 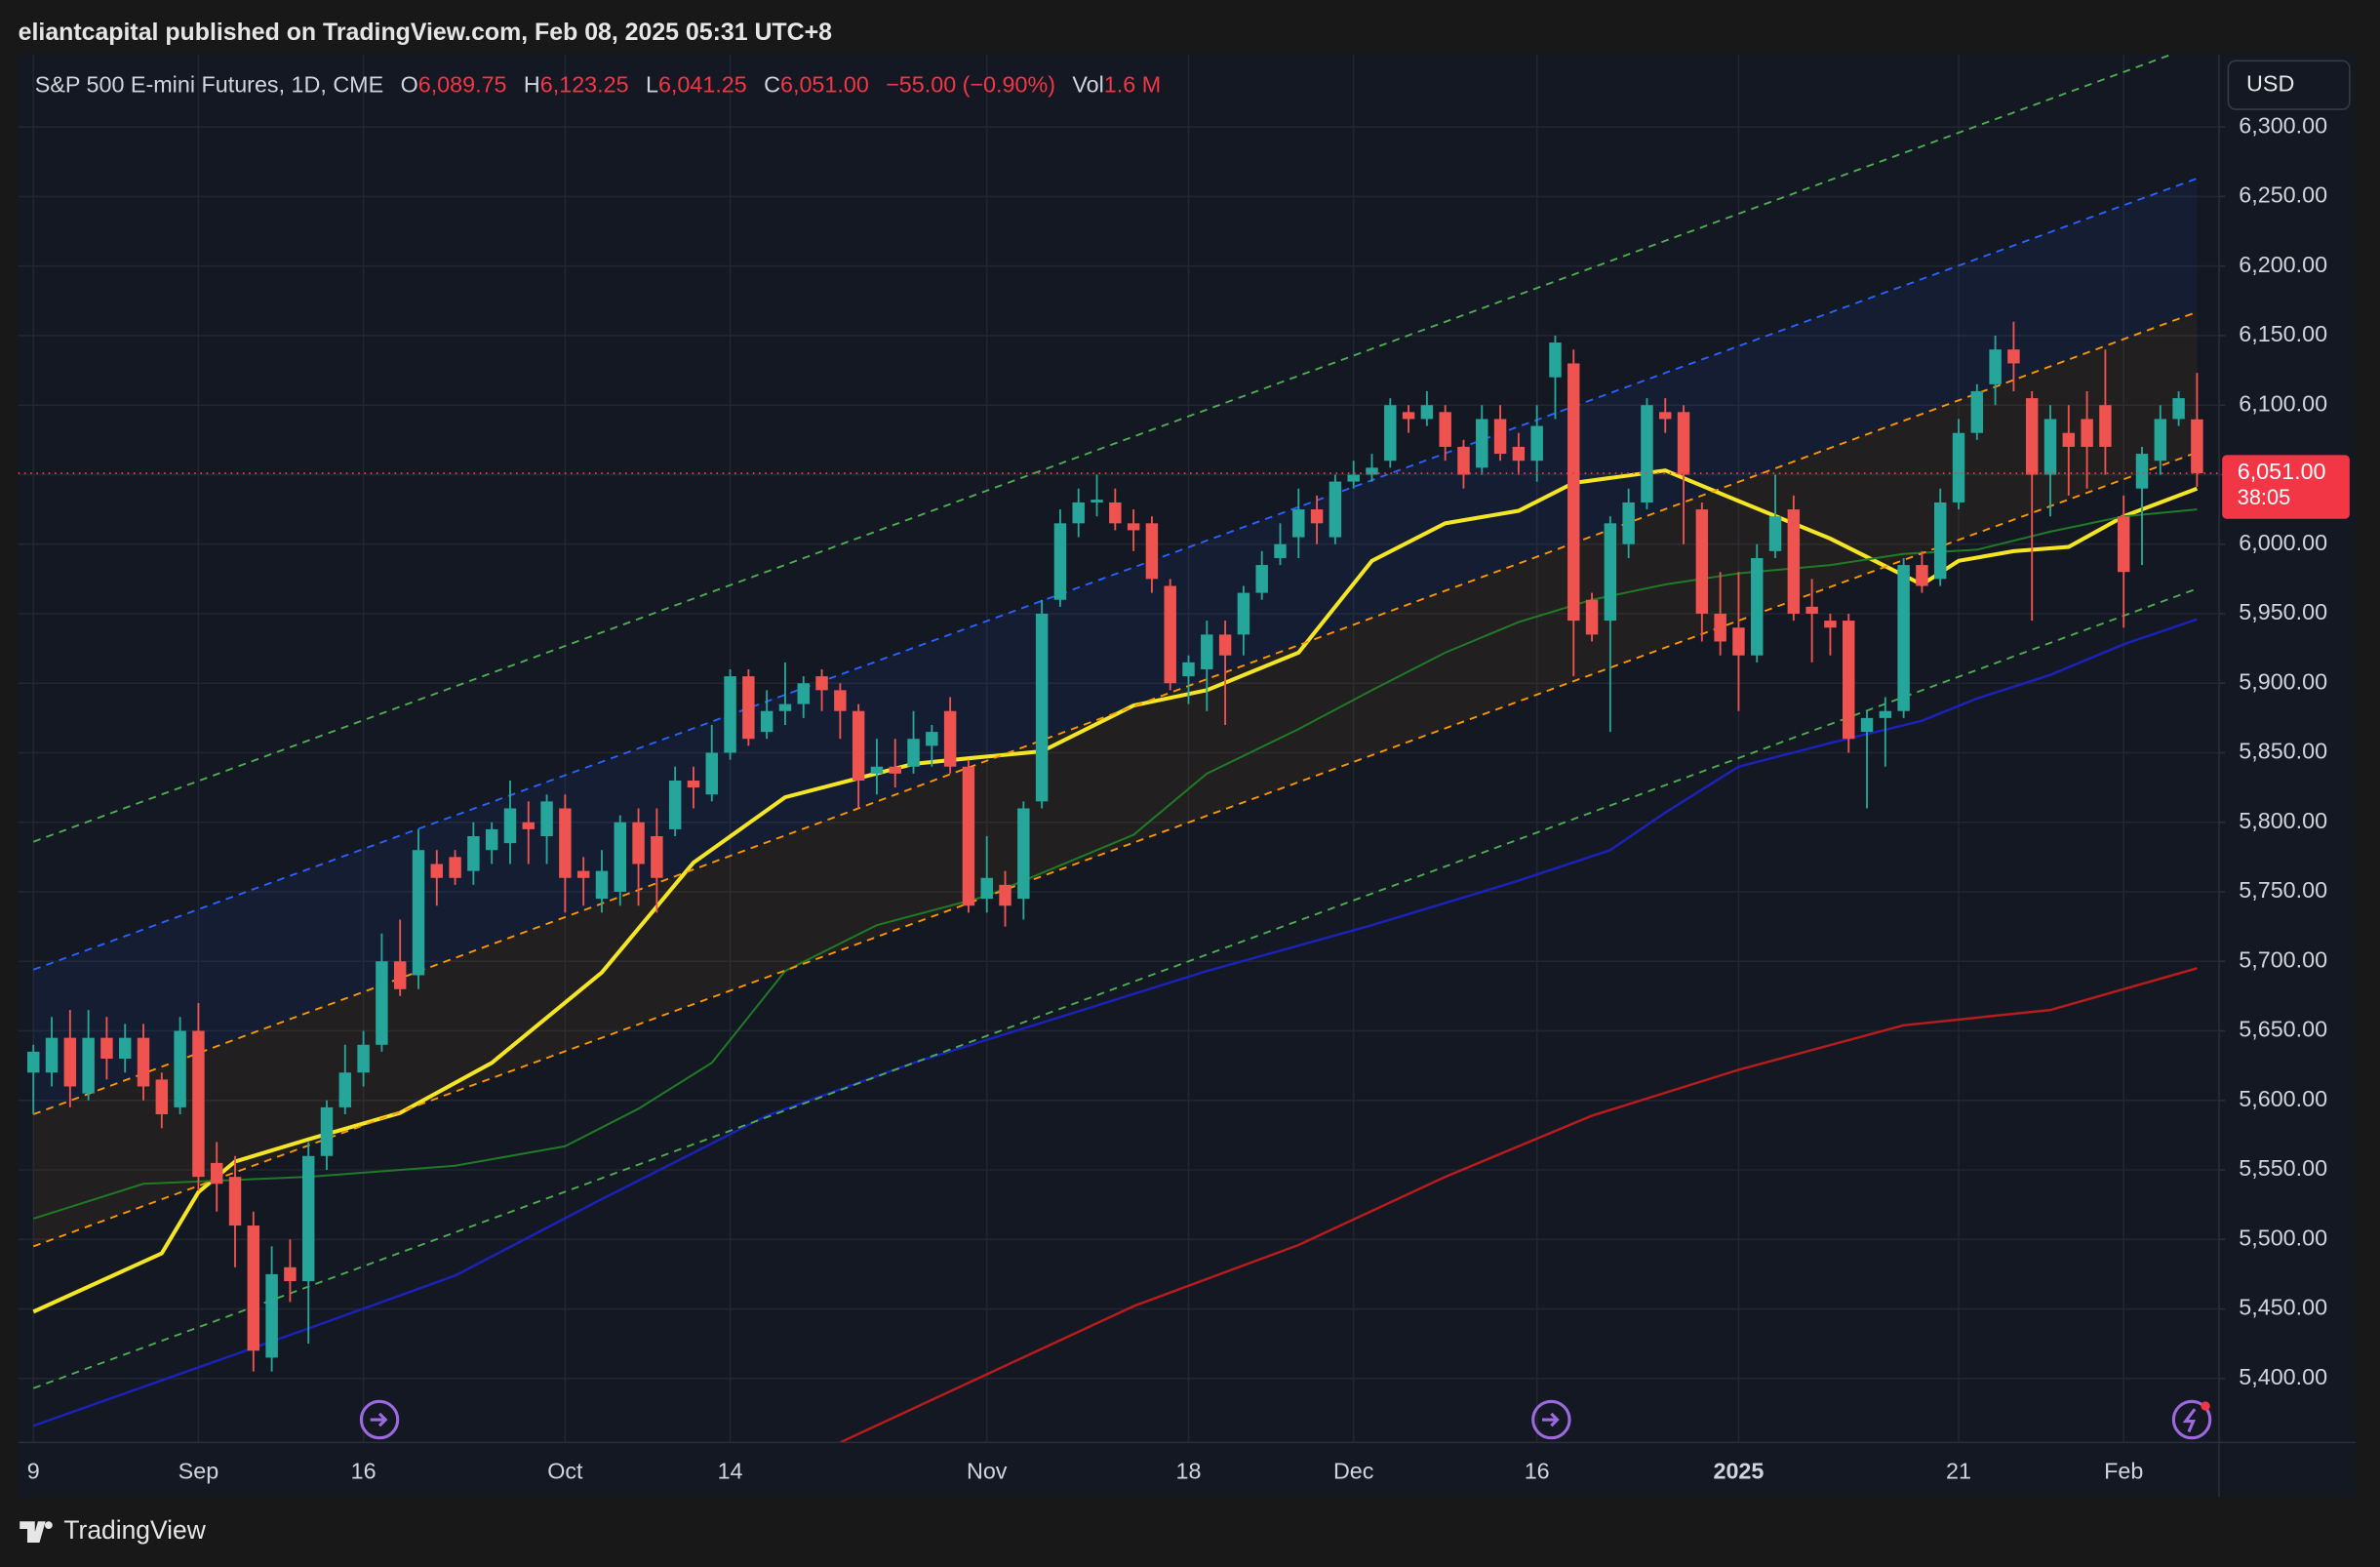 I want to click on x-tick-label: Oct, so click(x=565, y=1471).